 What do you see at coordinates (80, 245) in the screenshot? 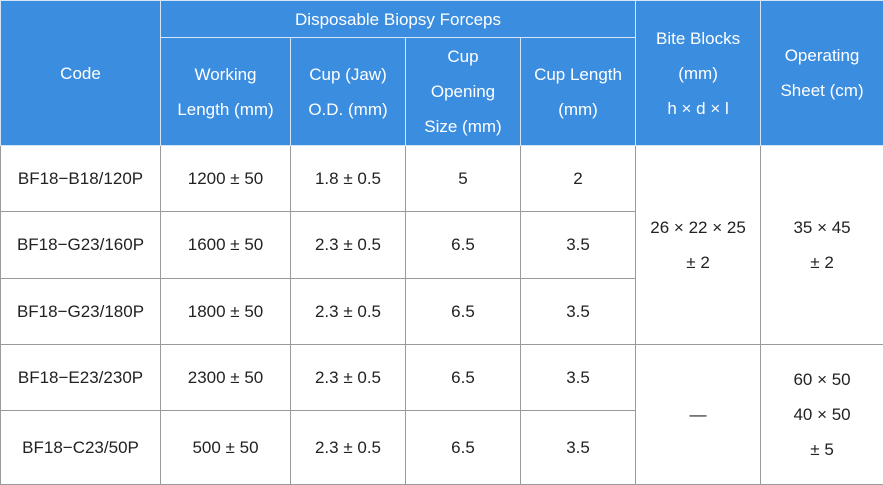
I see `cell: BF18−G23/160P` at bounding box center [80, 245].